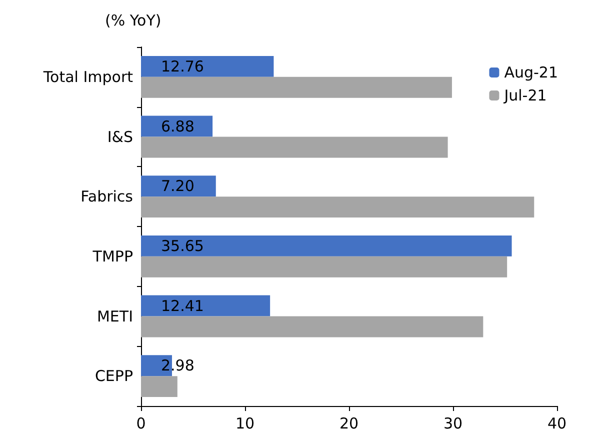 The image size is (608, 443). Describe the element at coordinates (453, 423) in the screenshot. I see `x-tick-label: 30` at that location.